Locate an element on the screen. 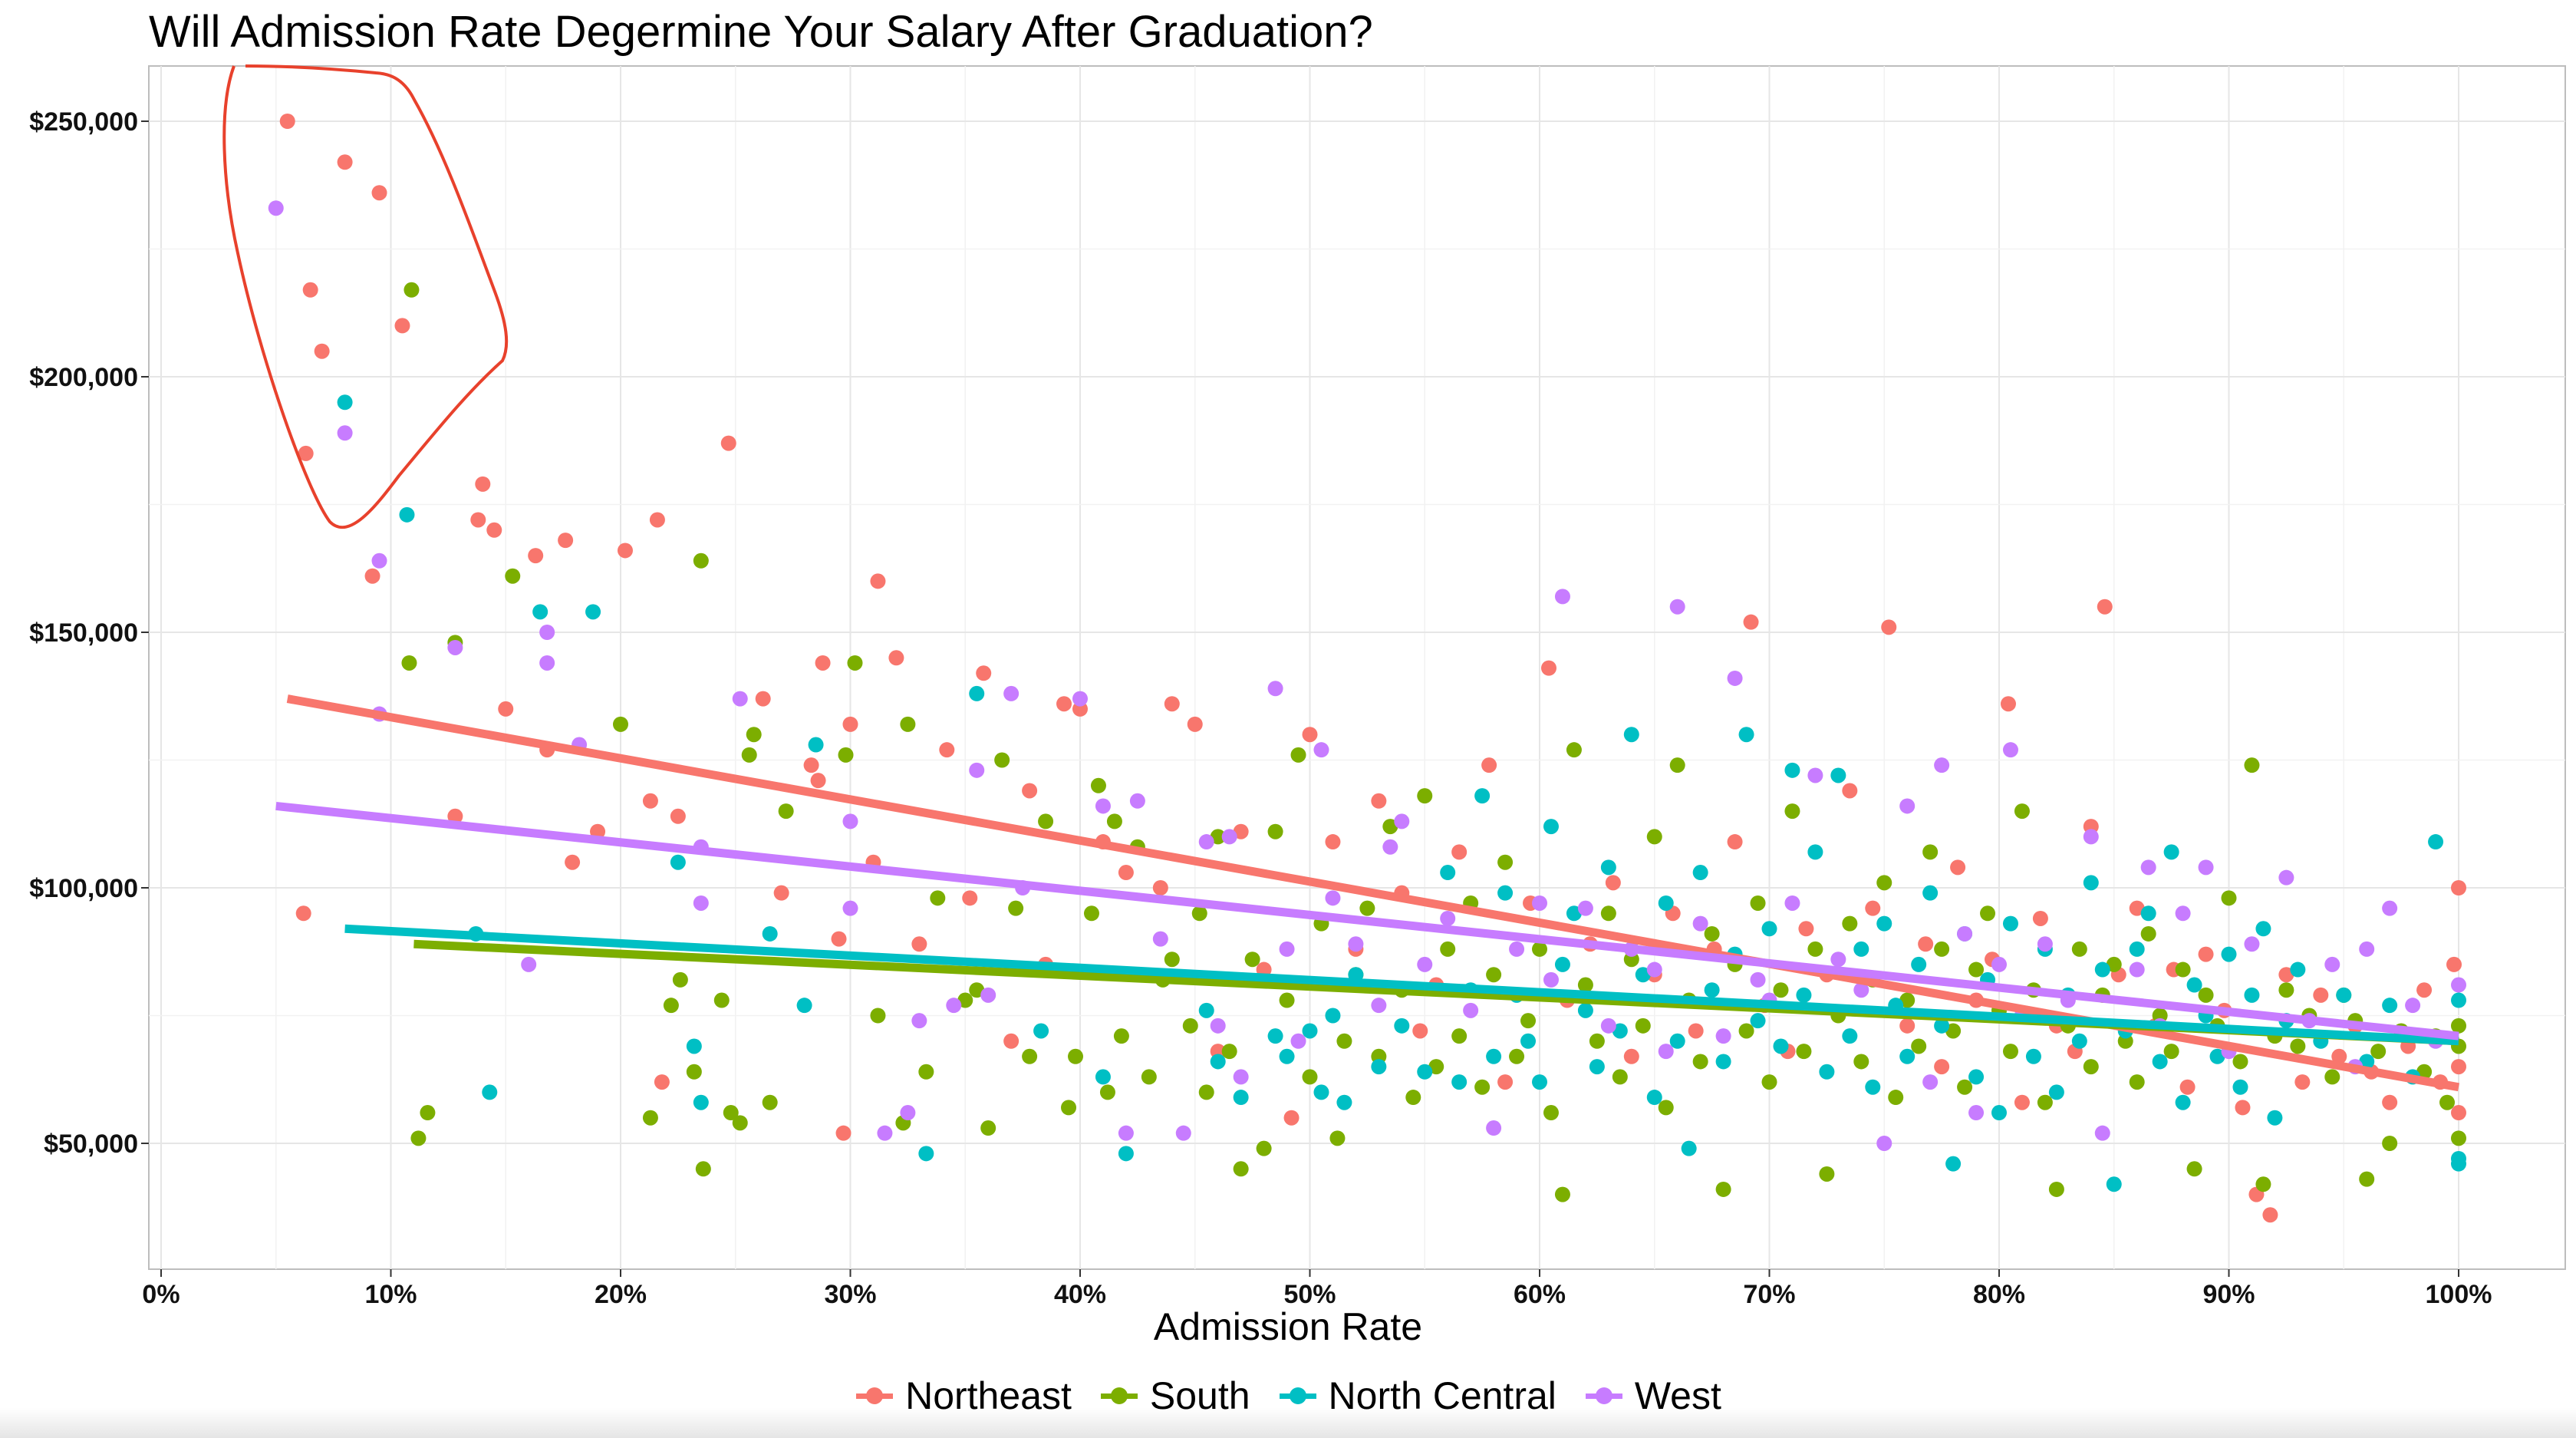 The height and width of the screenshot is (1438, 2576). x-axis-title: Admission Rate is located at coordinates (1288, 1326).